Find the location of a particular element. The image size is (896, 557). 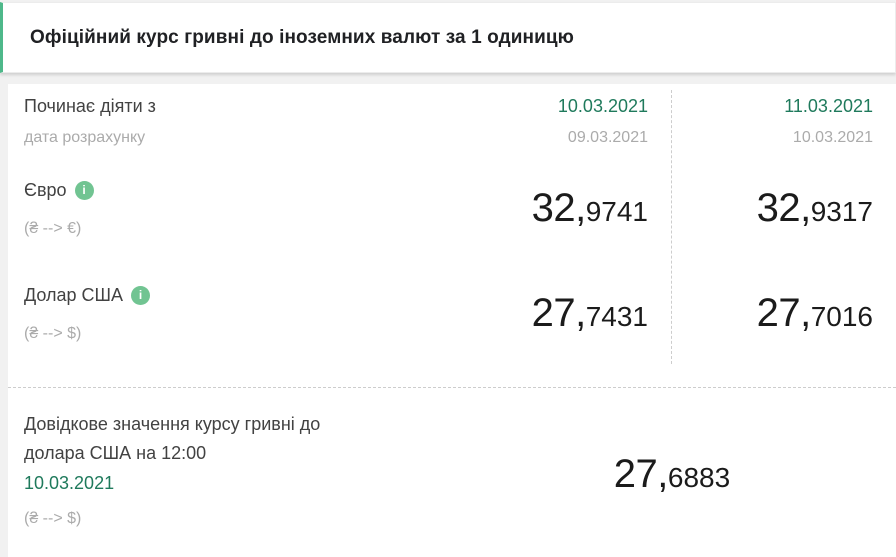

reference-value: 27,6883 is located at coordinates (672, 474).